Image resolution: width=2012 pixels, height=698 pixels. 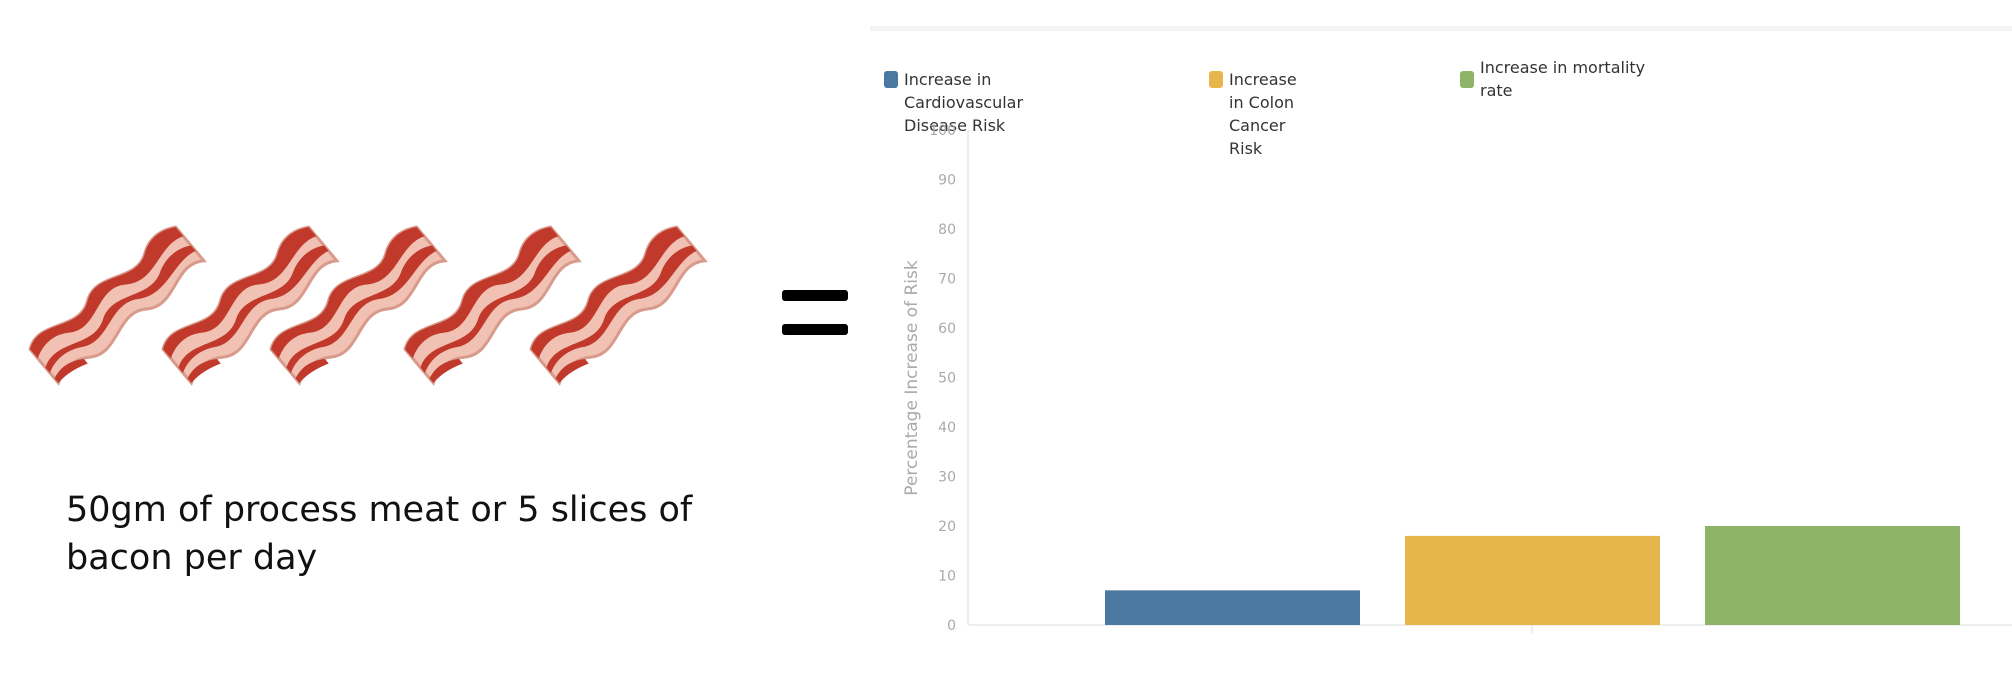 I want to click on y-tick-label: 0, so click(x=951, y=626).